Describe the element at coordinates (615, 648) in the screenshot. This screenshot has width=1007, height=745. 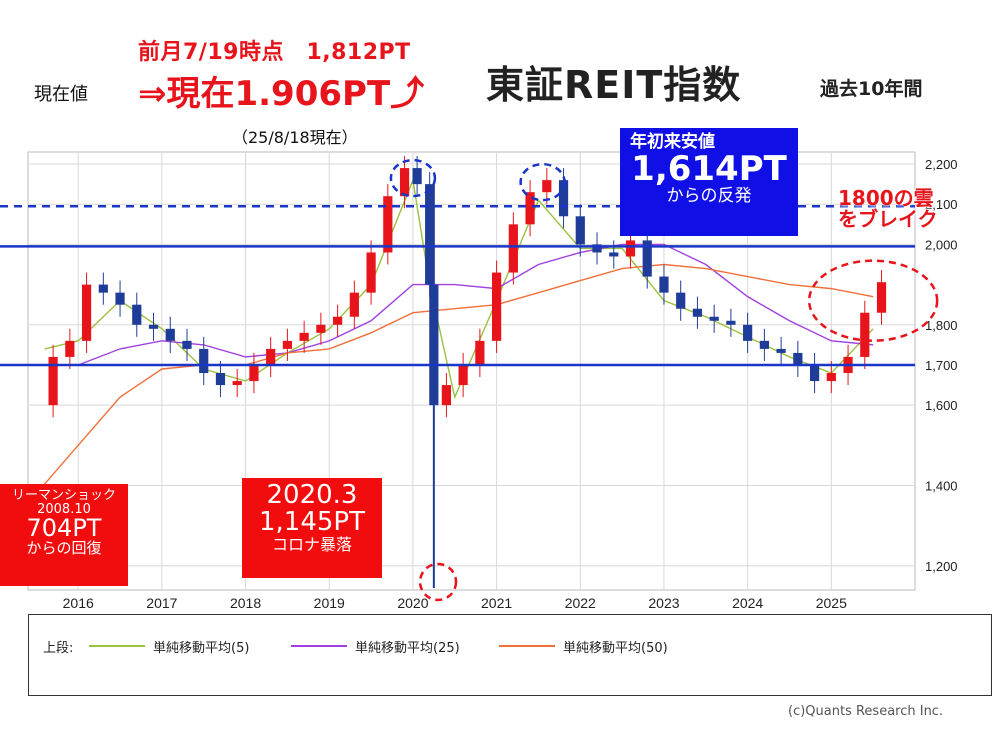
I see `legend-item-ma50: 単純移動平均(50)` at that location.